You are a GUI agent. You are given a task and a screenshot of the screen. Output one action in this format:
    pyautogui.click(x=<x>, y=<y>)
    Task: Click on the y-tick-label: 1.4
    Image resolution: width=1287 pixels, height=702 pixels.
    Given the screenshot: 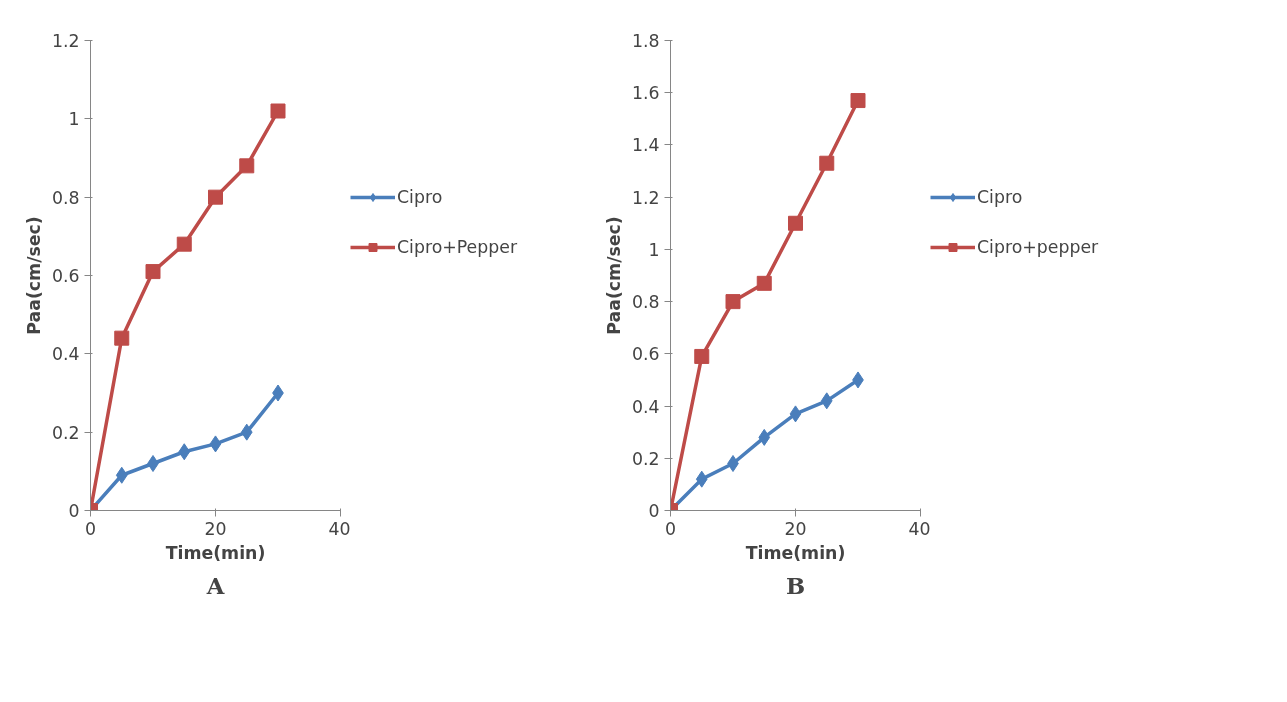 What is the action you would take?
    pyautogui.click(x=645, y=145)
    